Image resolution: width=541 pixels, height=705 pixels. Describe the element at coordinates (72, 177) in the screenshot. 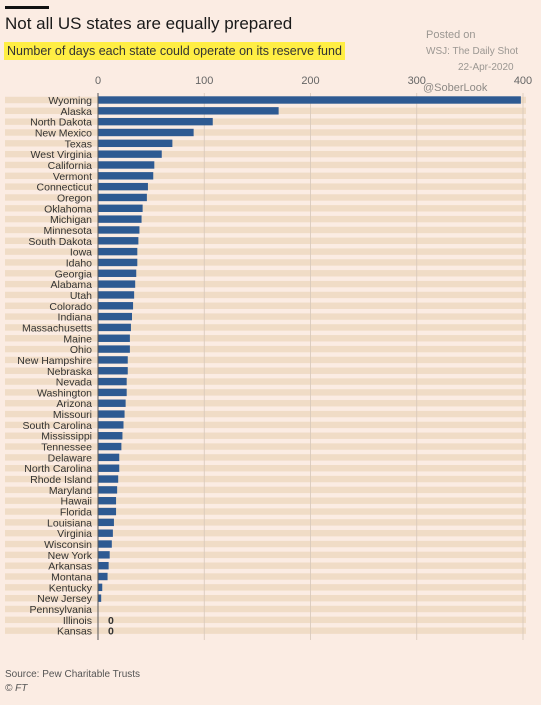

I see `category-label: Vermont` at that location.